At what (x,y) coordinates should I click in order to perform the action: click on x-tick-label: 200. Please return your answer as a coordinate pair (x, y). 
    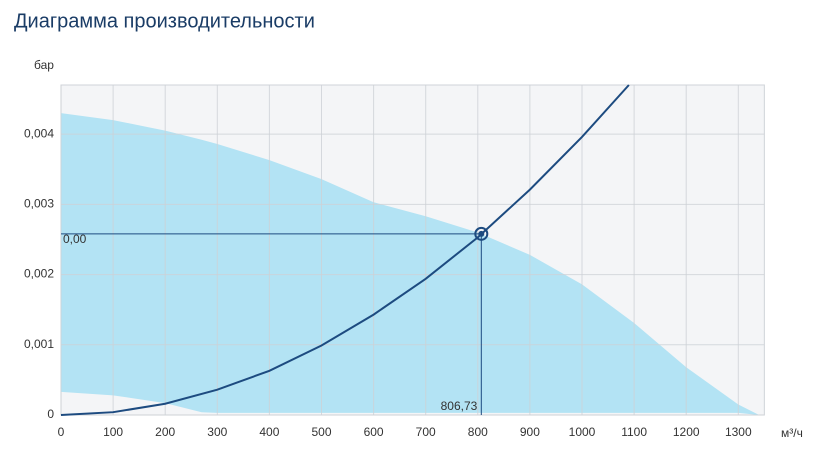
    Looking at the image, I should click on (165, 432).